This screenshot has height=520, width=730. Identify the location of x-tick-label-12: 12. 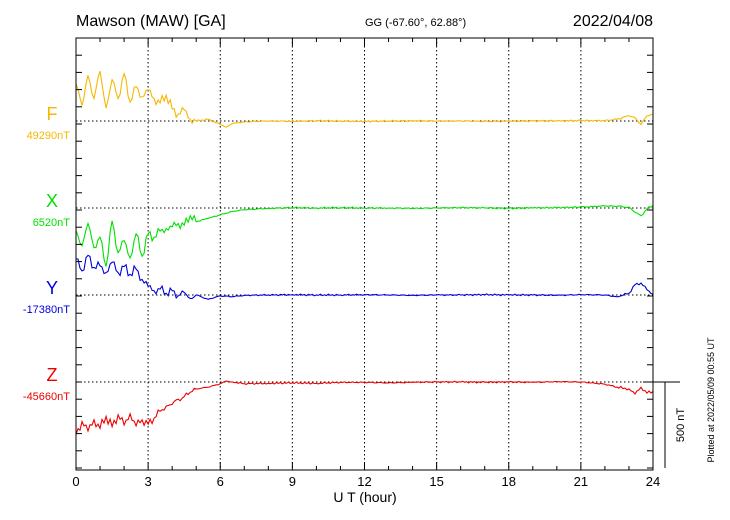
(364, 481).